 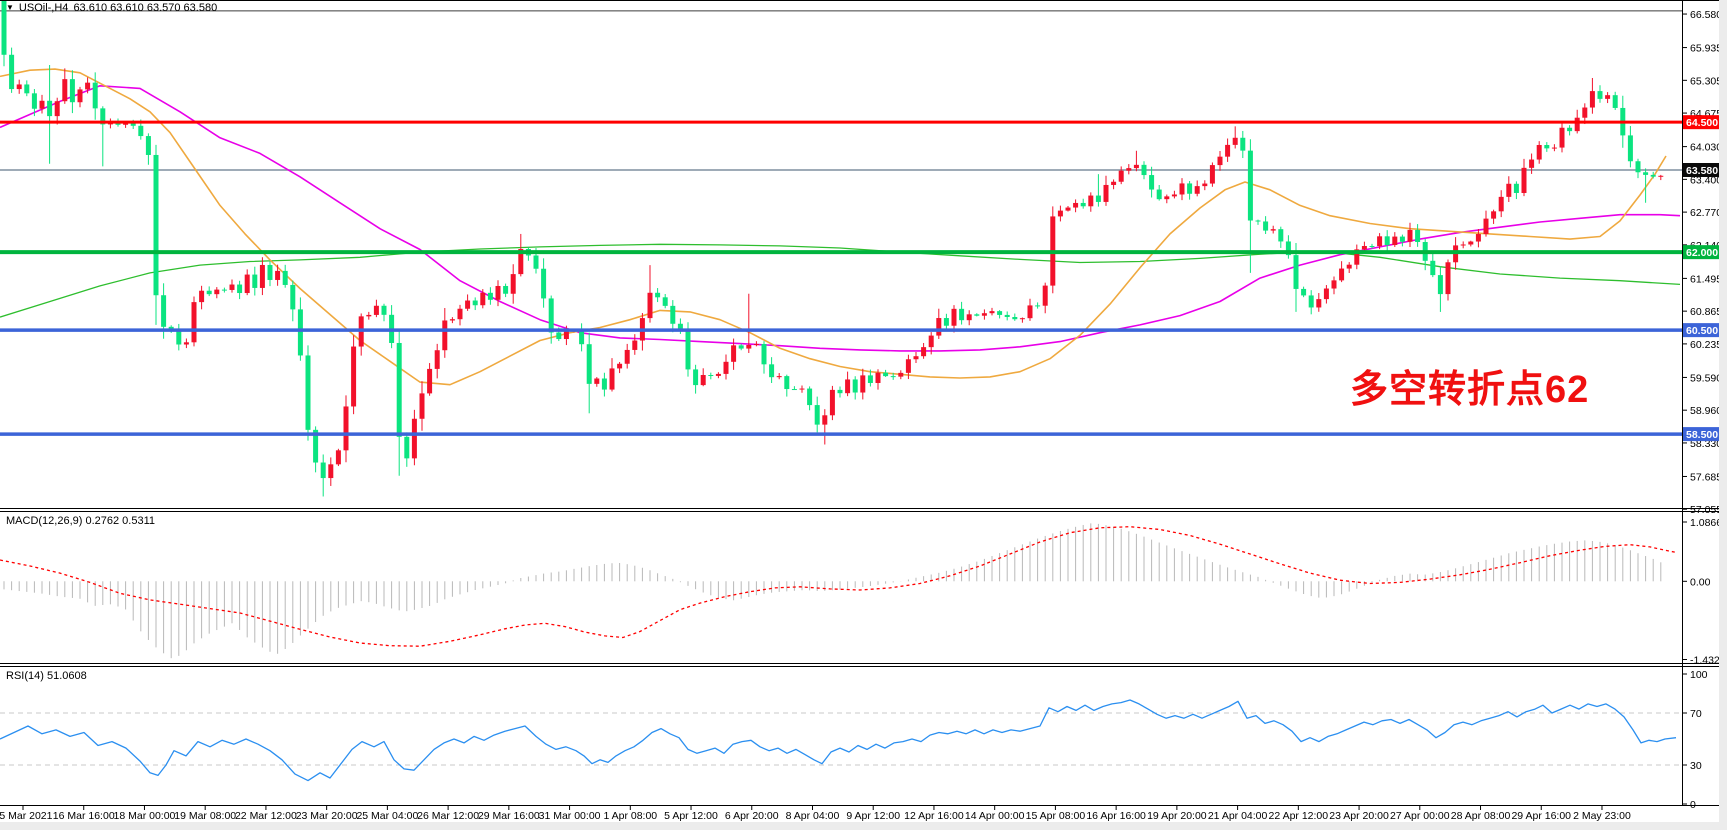 What do you see at coordinates (1116, 816) in the screenshot?
I see `time-tick-label: 16 Apr 16:00` at bounding box center [1116, 816].